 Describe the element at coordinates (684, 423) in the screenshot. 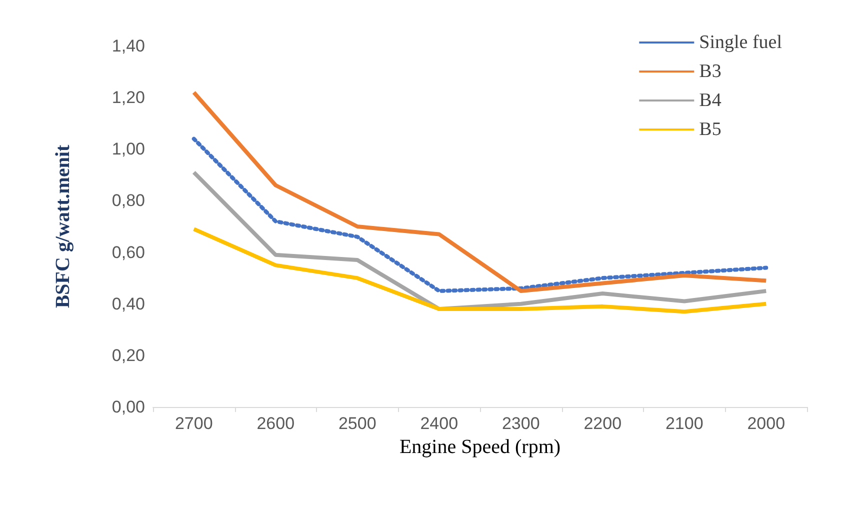

I see `x-tick-label: 2100` at that location.